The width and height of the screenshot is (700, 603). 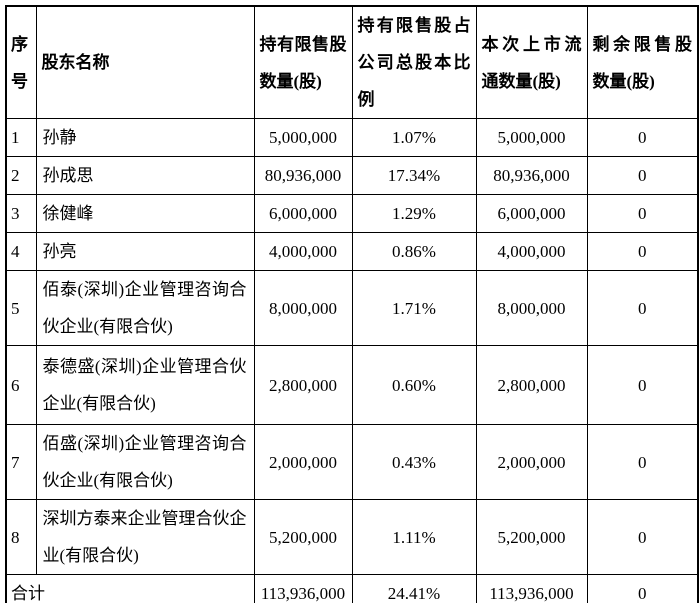 I want to click on cell-total-remaining: 0, so click(x=642, y=588).